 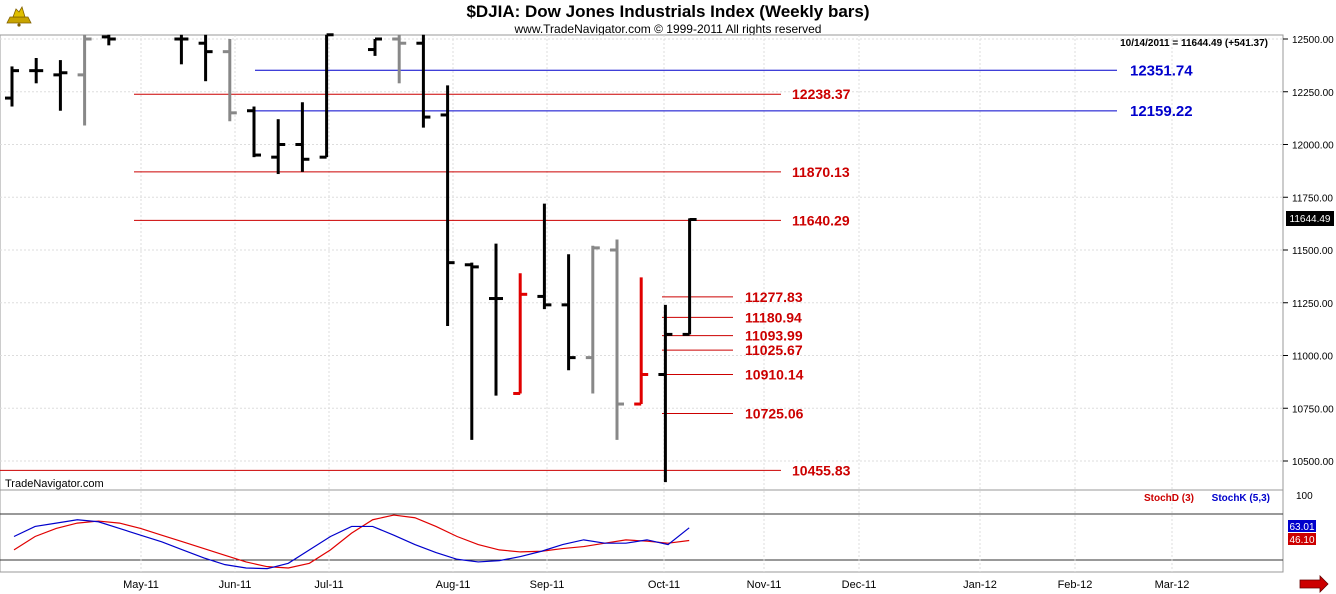 I want to click on stoch-d-value-tag: 46.10, so click(x=1301, y=540).